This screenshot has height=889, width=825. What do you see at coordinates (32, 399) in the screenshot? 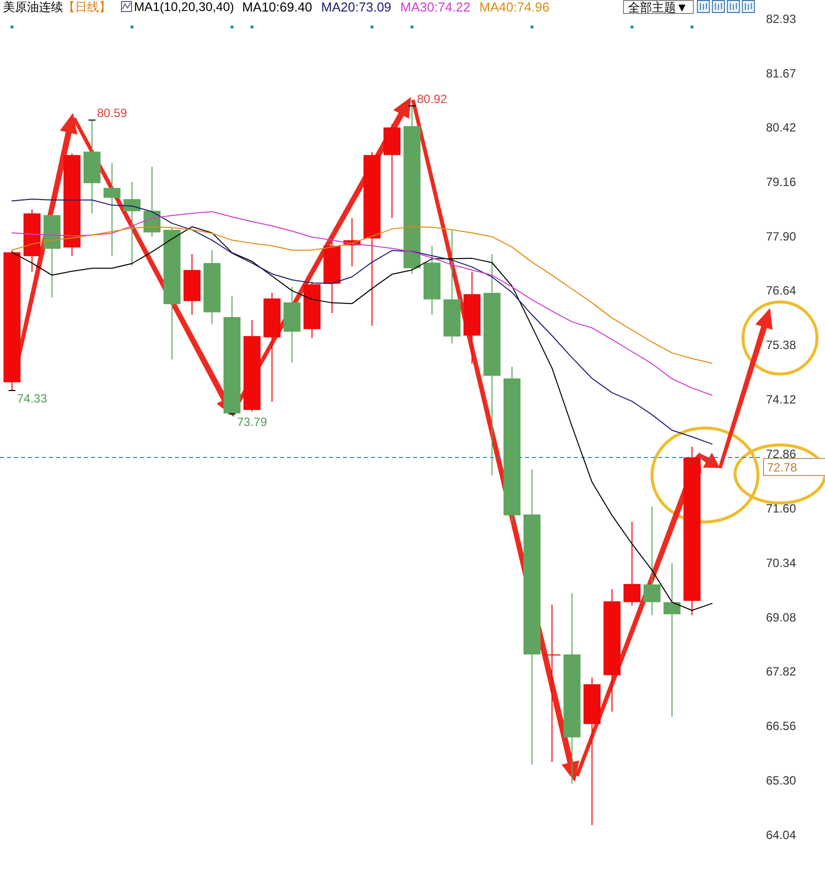
I see `annotation: 74.33` at bounding box center [32, 399].